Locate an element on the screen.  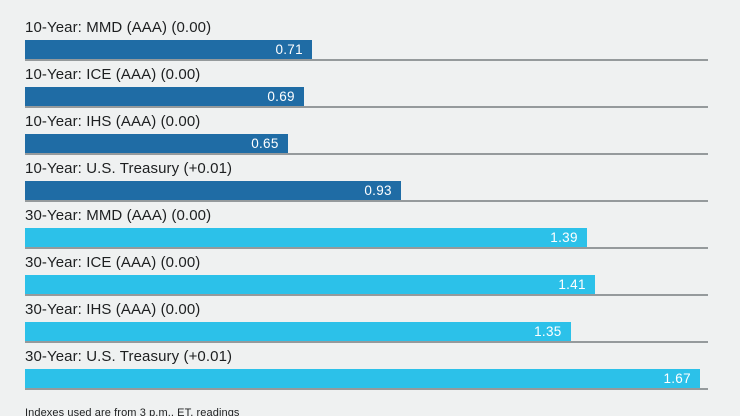
chart-row: 30-Year: U.S. Treasury (+0.01) 1.67 is located at coordinates (366, 369).